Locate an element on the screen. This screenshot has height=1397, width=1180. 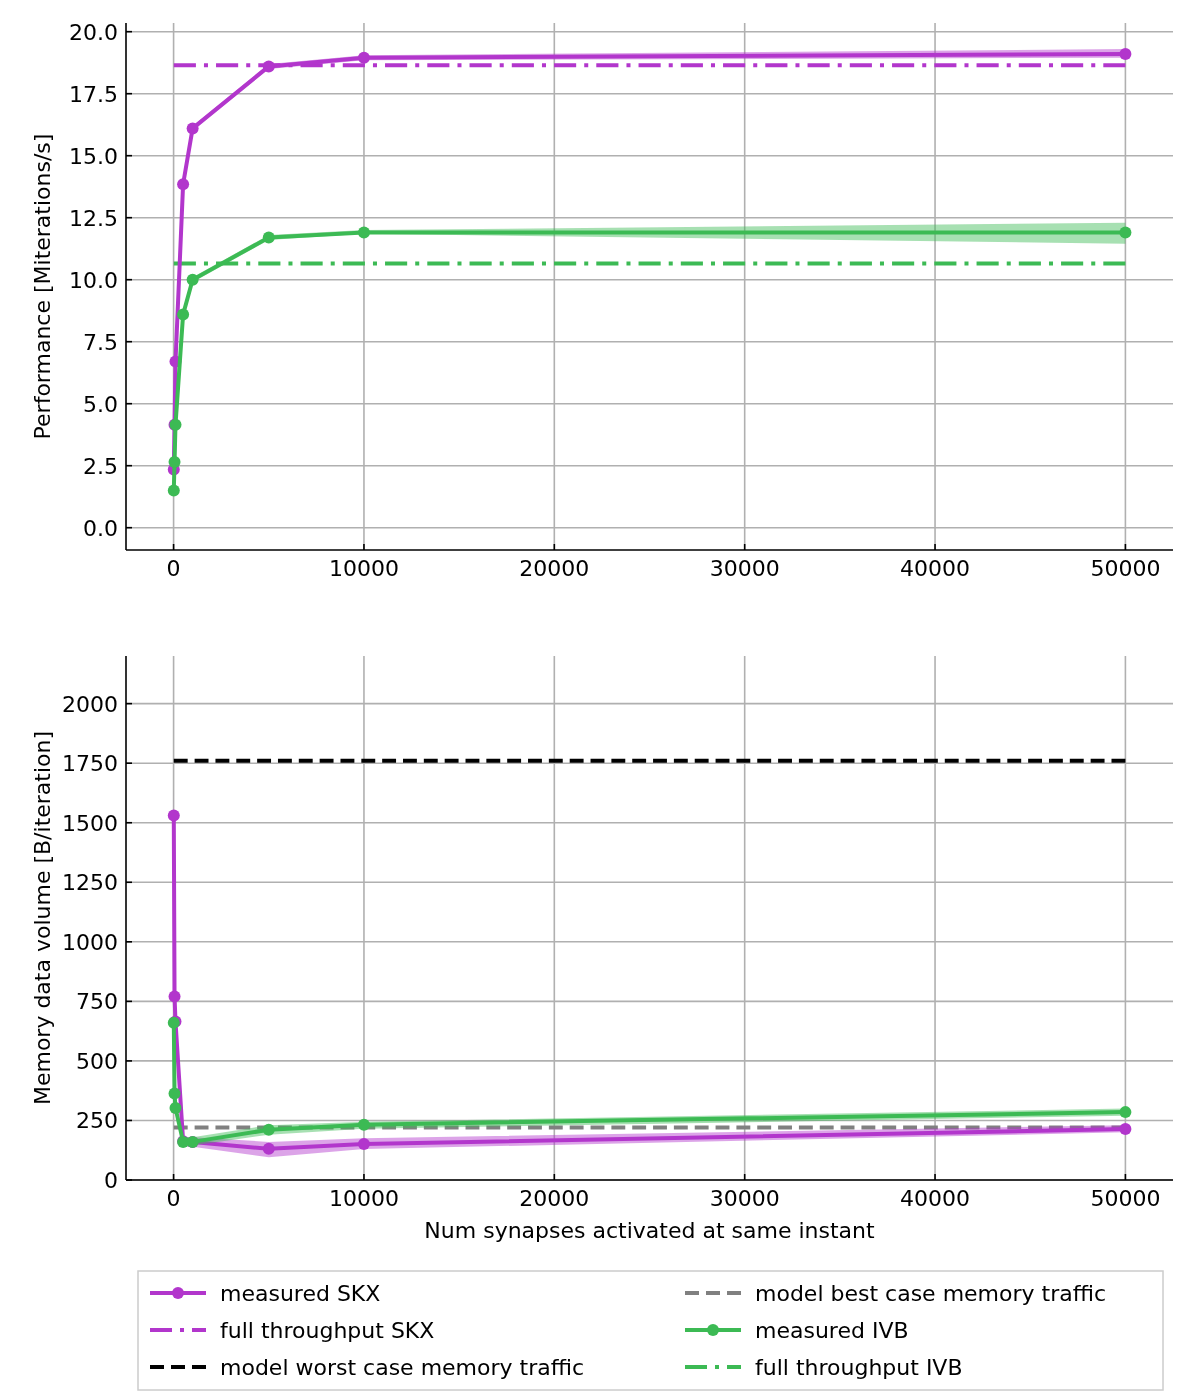
y-tick-label: 1500 is located at coordinates (90, 823).